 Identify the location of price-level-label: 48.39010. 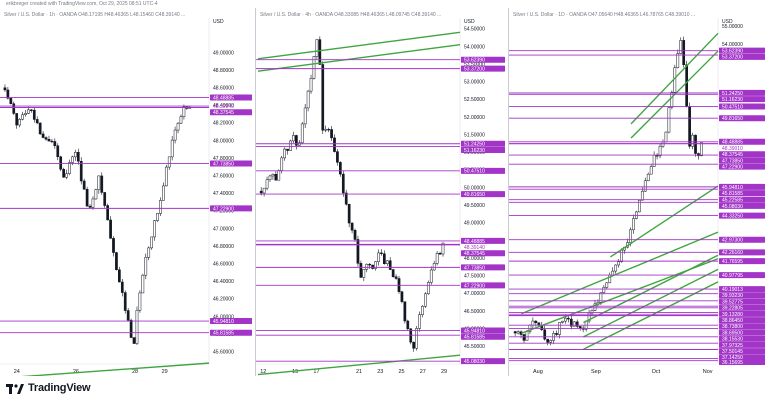
(732, 149).